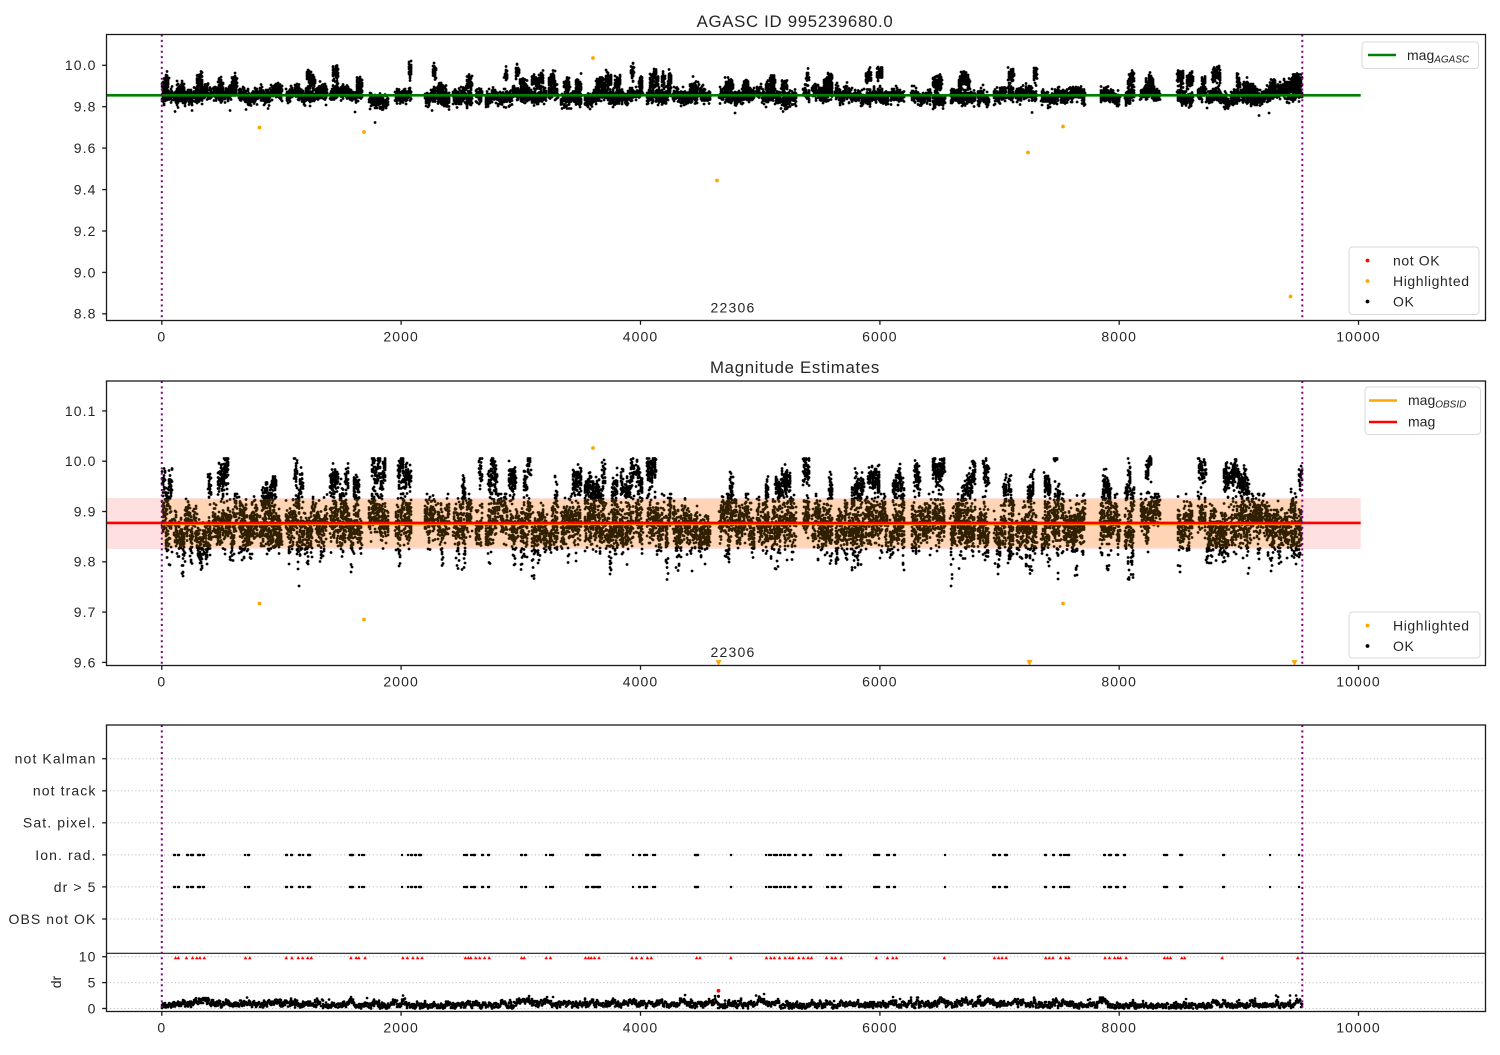 The width and height of the screenshot is (1500, 1055). Describe the element at coordinates (88, 957) in the screenshot. I see `svg-text: 10` at that location.